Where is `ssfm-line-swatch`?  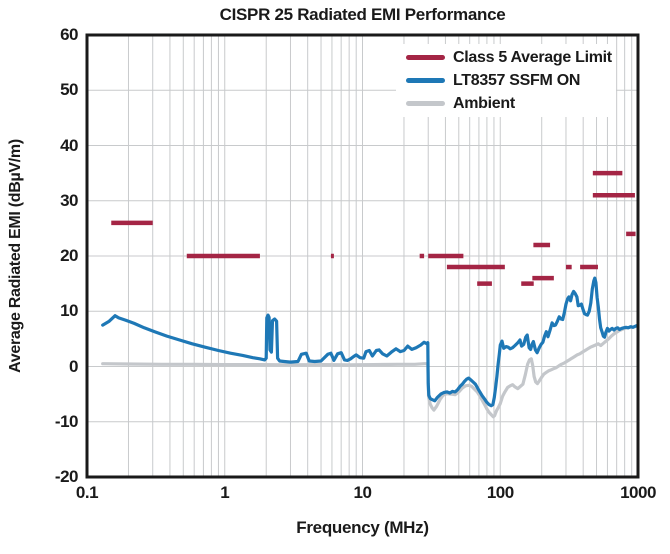 ssfm-line-swatch is located at coordinates (425, 80).